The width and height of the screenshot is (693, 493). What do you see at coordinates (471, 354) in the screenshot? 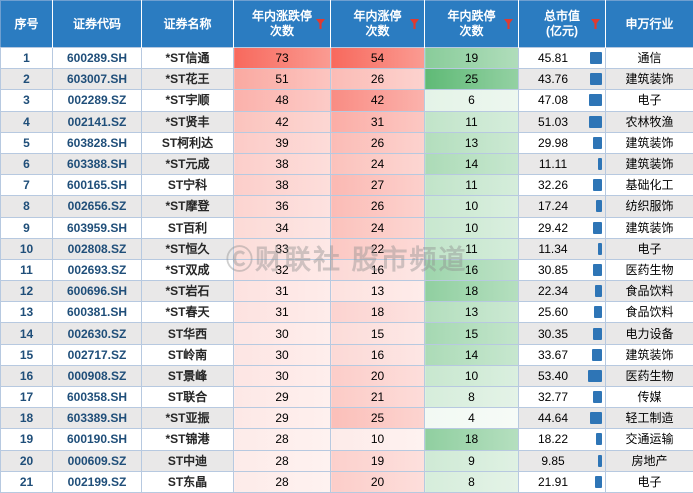
I see `limit-down-cell: 14` at bounding box center [471, 354].